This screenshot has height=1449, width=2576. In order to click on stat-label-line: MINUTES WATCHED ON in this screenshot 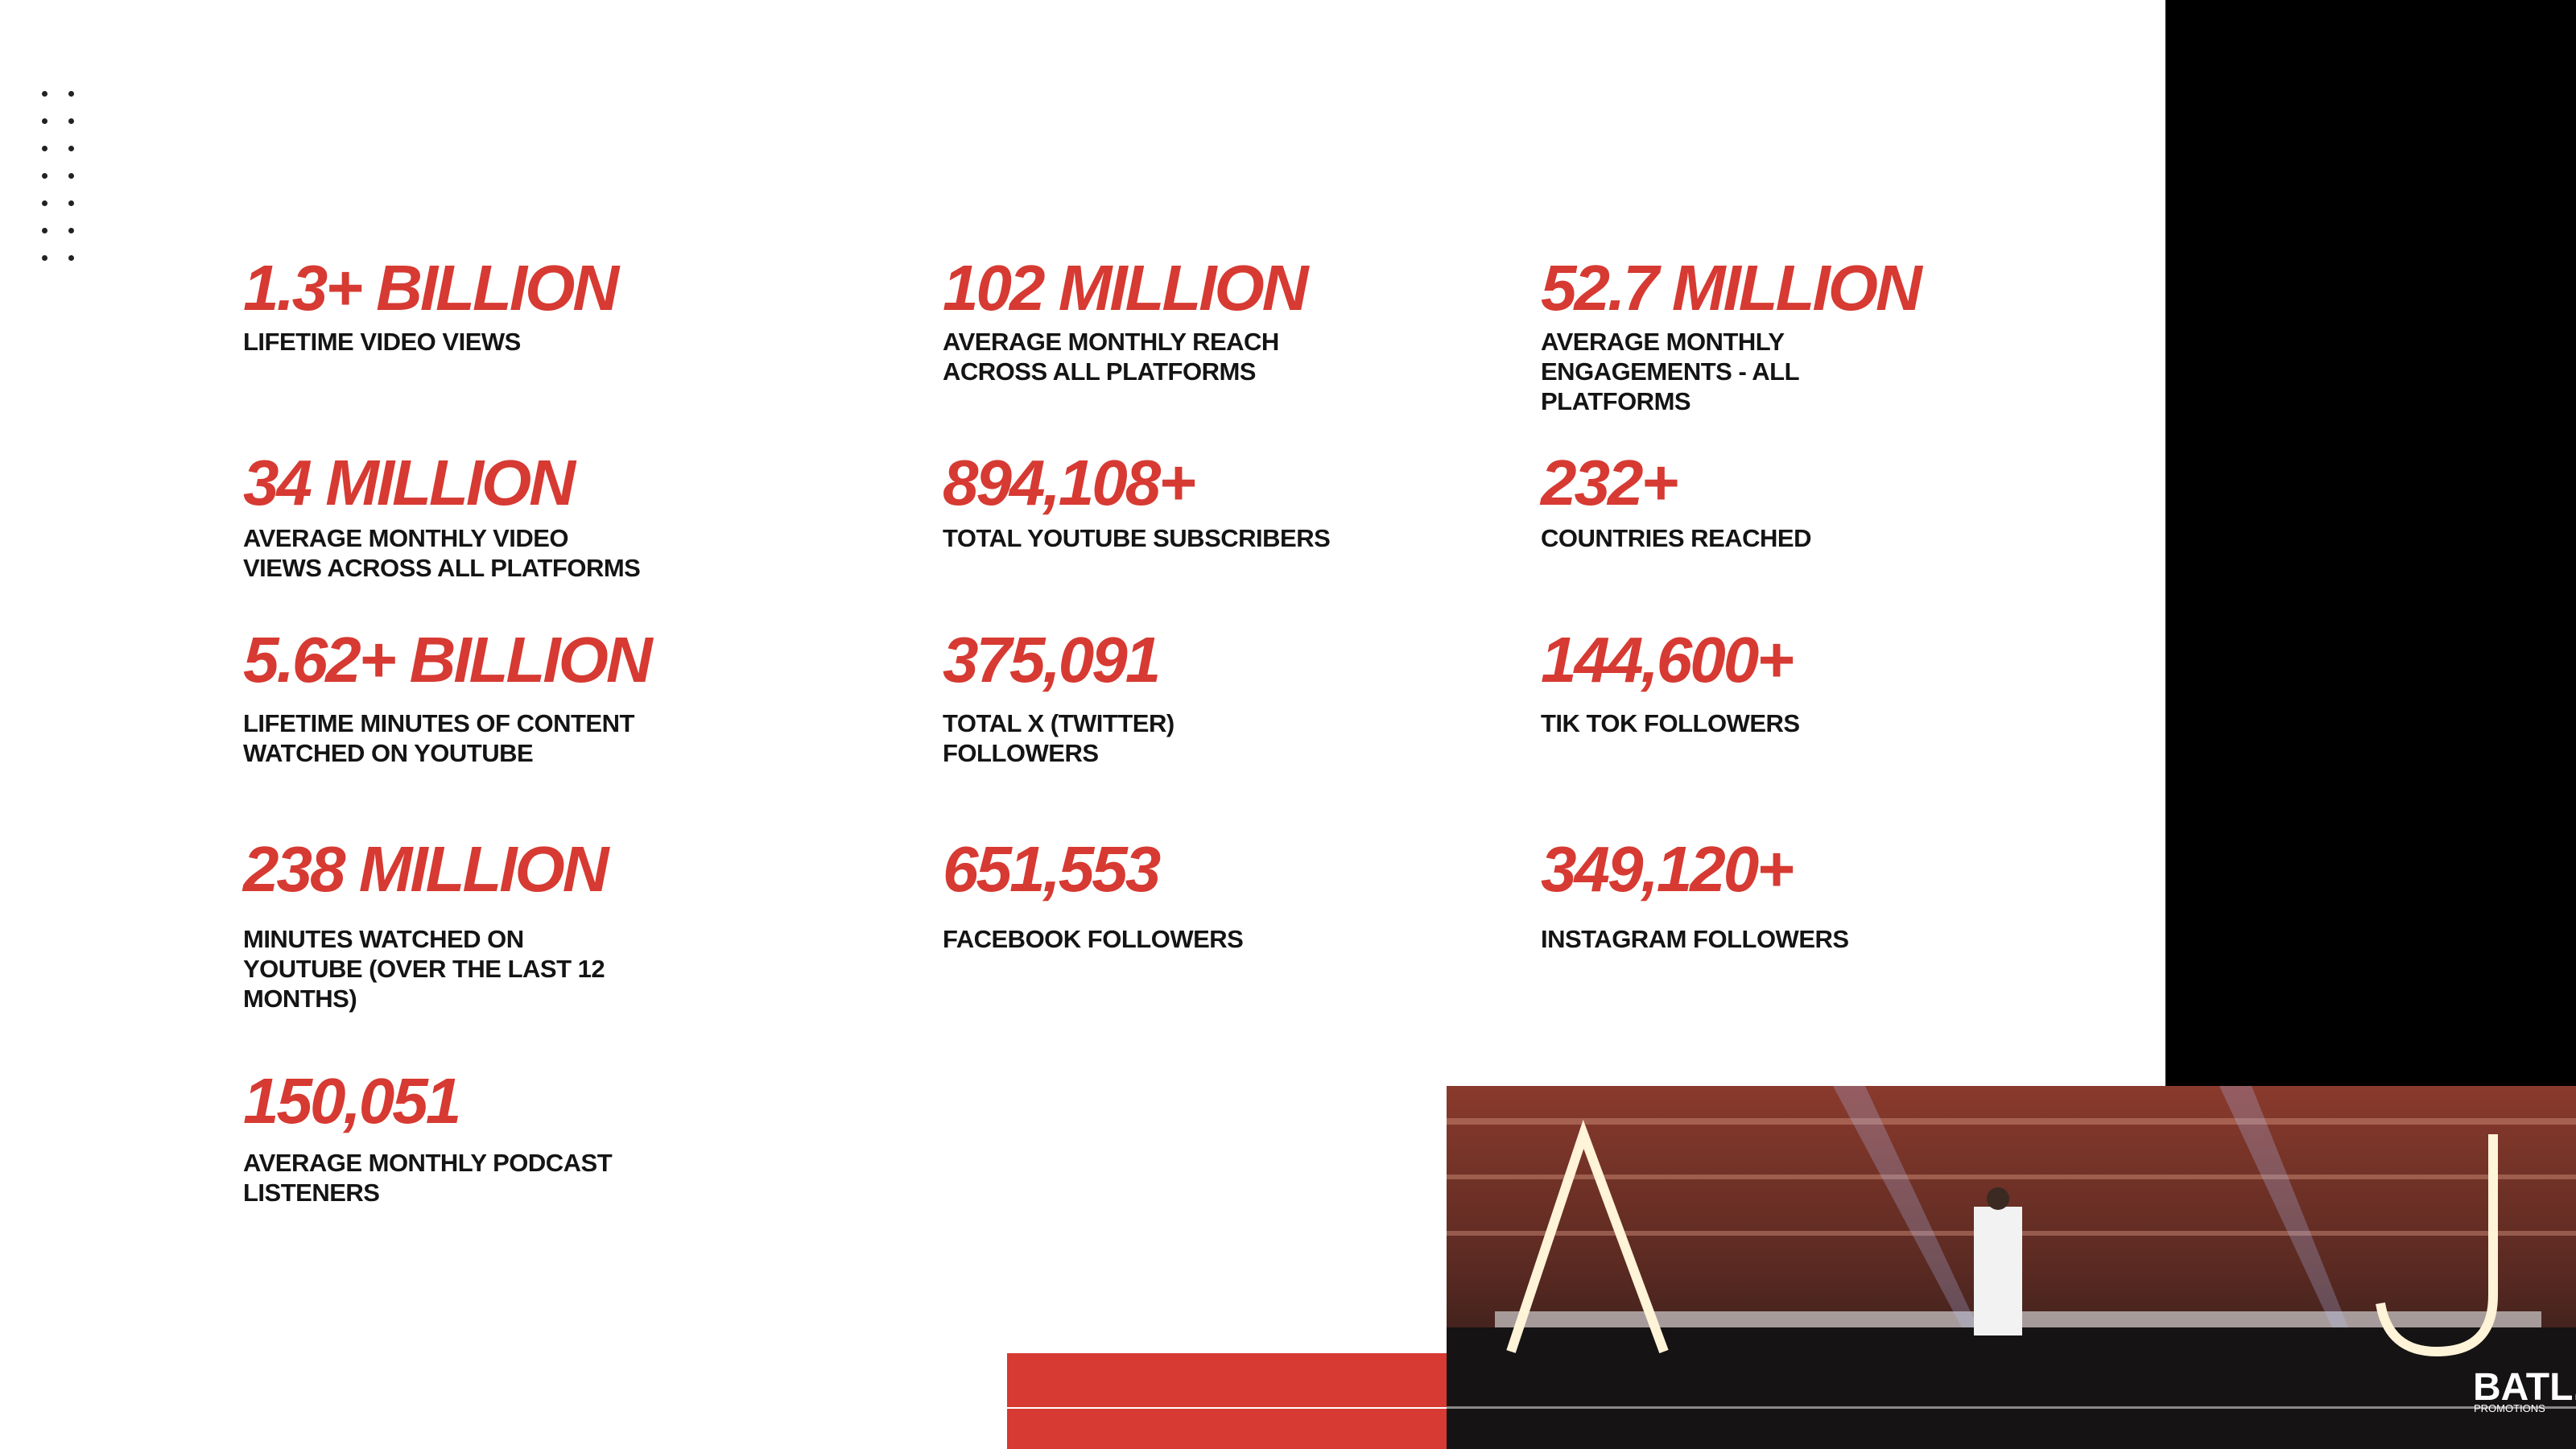, I will do `click(383, 939)`.